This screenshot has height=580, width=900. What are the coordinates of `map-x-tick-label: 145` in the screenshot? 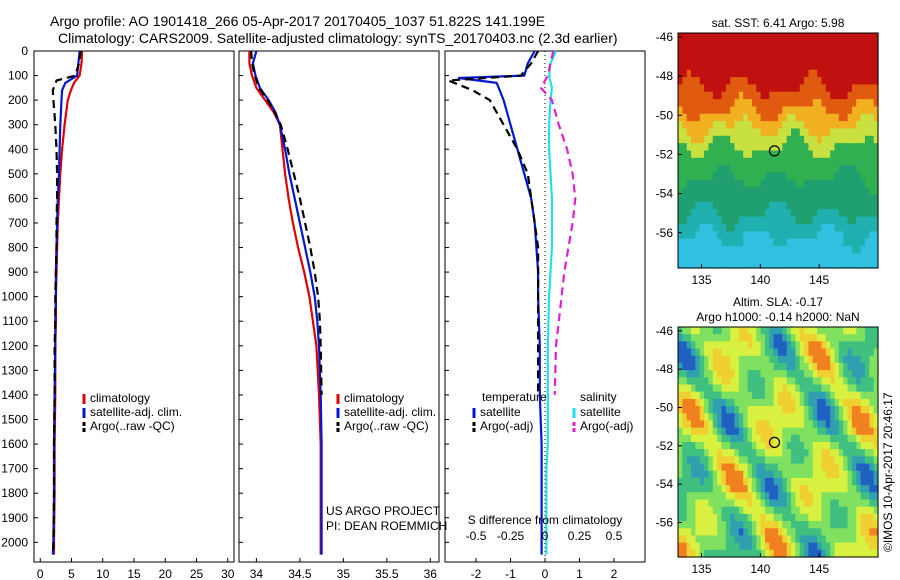 It's located at (819, 569).